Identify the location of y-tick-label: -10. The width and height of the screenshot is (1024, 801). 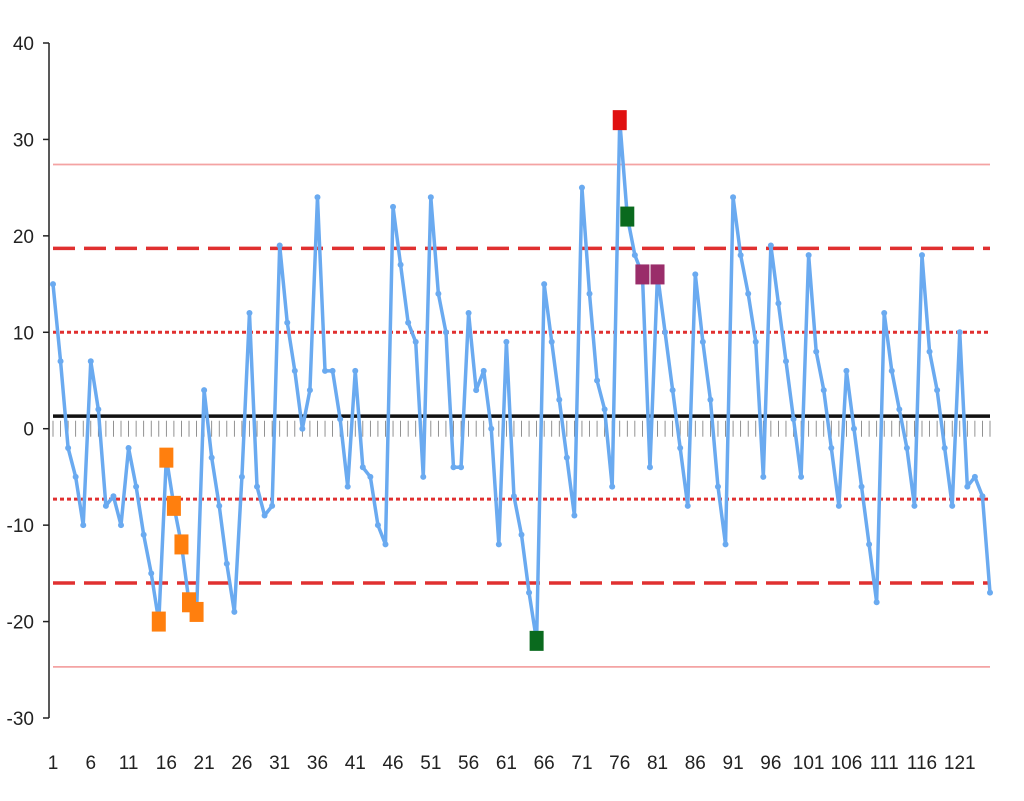
(20, 526).